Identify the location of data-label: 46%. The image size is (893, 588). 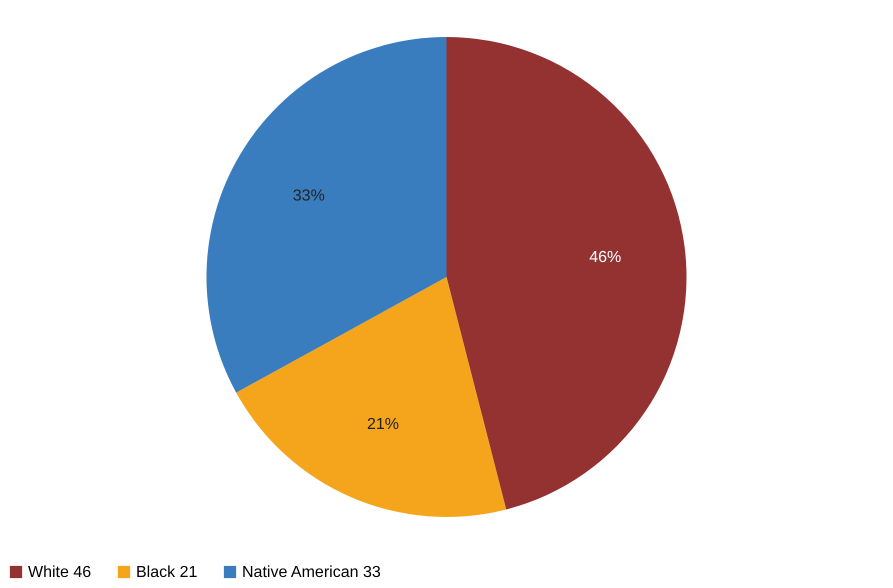
(605, 257).